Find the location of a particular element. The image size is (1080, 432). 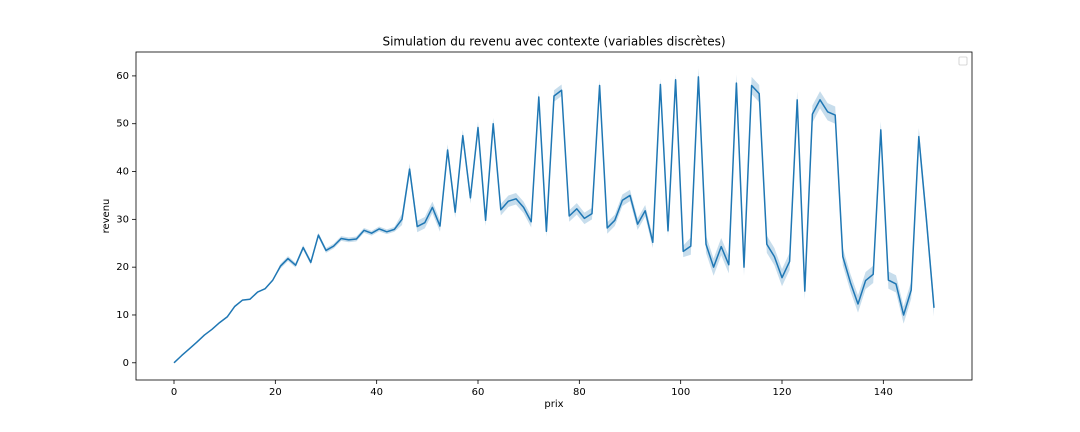

x-tick-label: 100 is located at coordinates (680, 392).